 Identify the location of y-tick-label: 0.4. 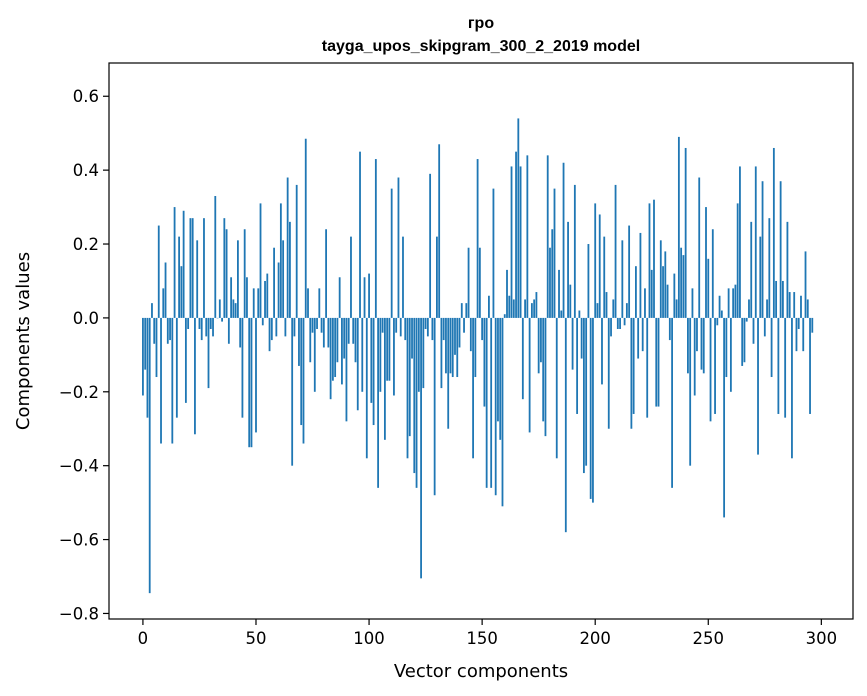
(86, 170).